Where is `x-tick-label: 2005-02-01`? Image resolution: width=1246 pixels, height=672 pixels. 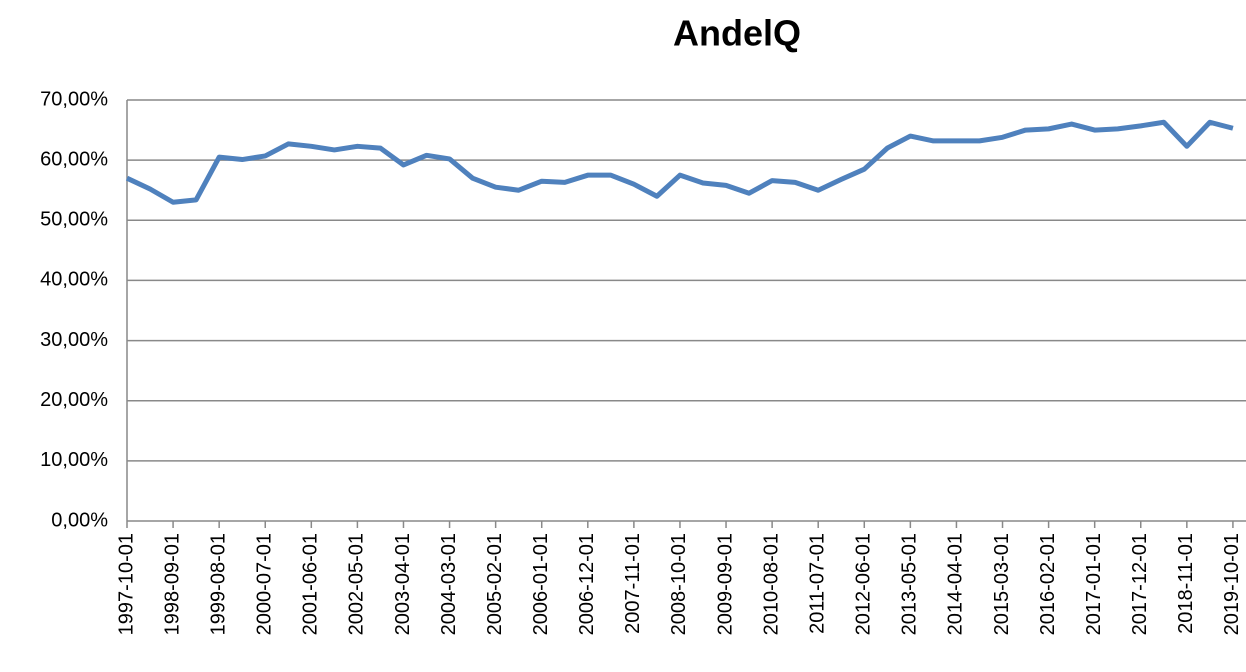 x-tick-label: 2005-02-01 is located at coordinates (495, 584).